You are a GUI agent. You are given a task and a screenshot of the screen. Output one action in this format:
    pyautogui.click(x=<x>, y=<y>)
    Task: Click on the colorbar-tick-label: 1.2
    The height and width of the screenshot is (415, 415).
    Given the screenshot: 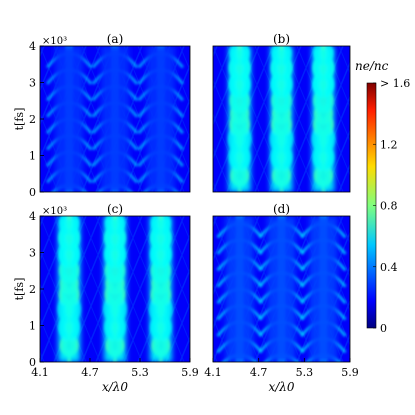 What is the action you would take?
    pyautogui.click(x=389, y=144)
    